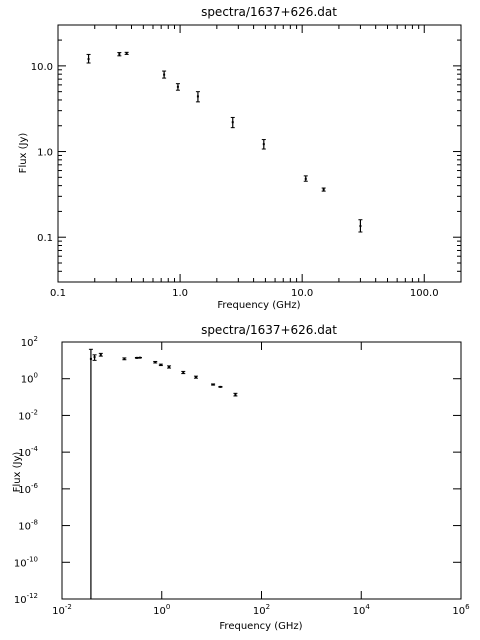 The image size is (480, 640). What do you see at coordinates (17, 472) in the screenshot?
I see `bottom-y-axis-label: Flux (Jy)` at bounding box center [17, 472].